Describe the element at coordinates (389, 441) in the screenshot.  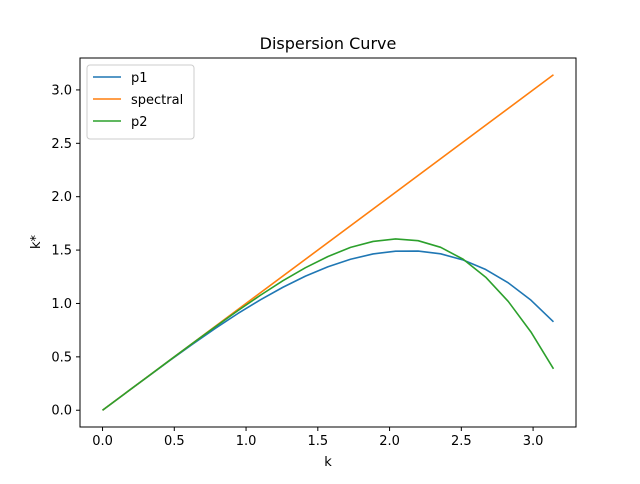
I see `x-tick-label: 2.0` at that location.